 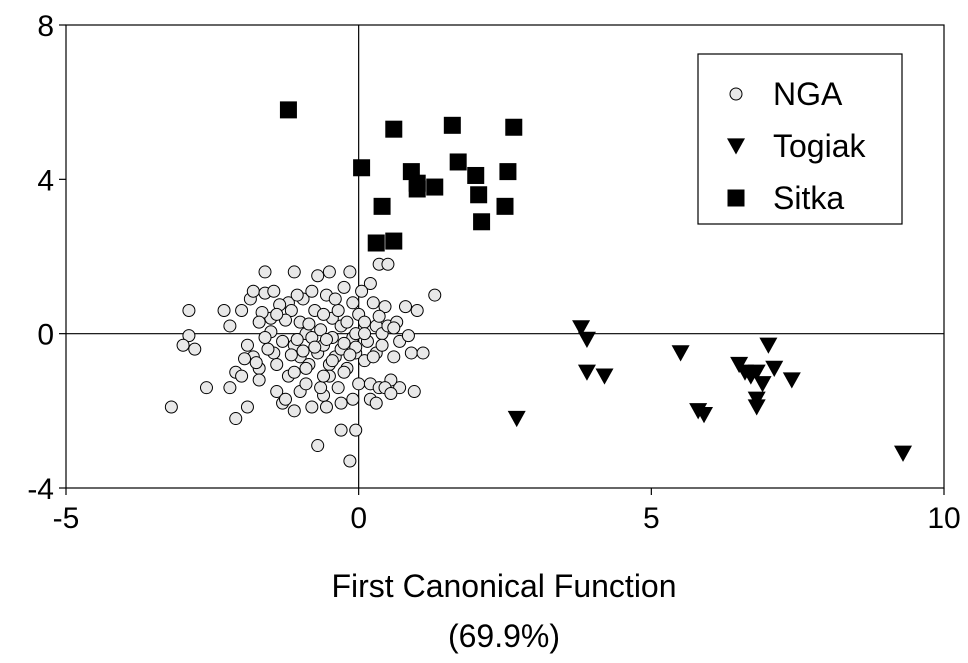 I want to click on x-tick-label: 5, so click(x=651, y=518).